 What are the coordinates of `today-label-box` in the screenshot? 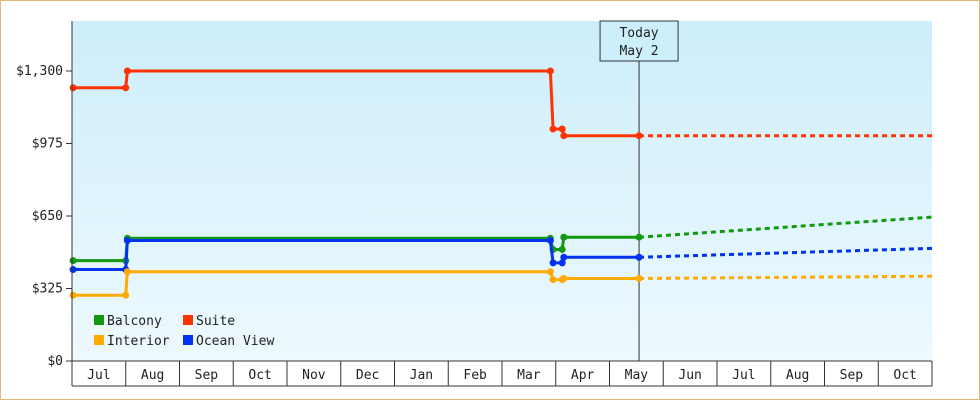 It's located at (639, 41).